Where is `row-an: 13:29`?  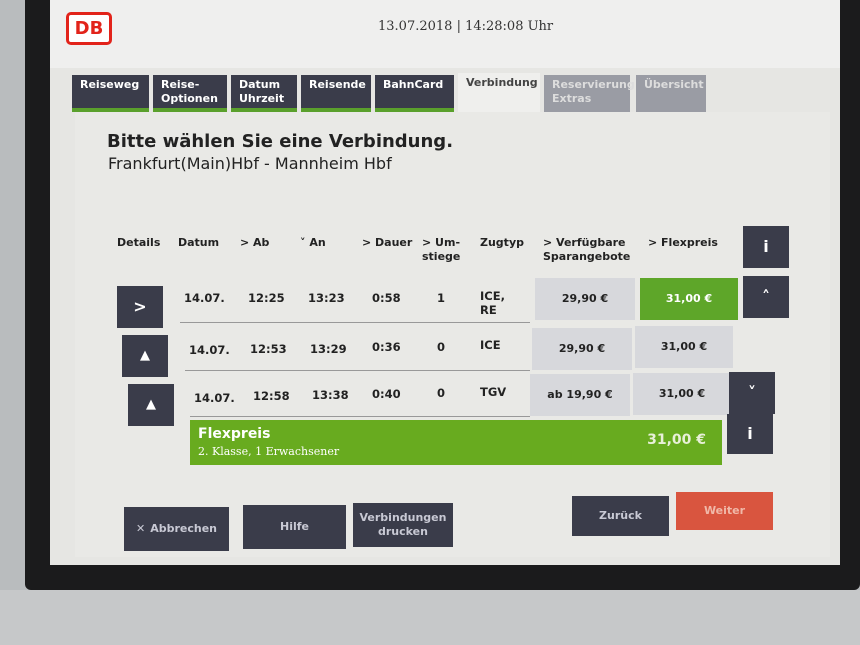
row-an: 13:29 is located at coordinates (328, 349).